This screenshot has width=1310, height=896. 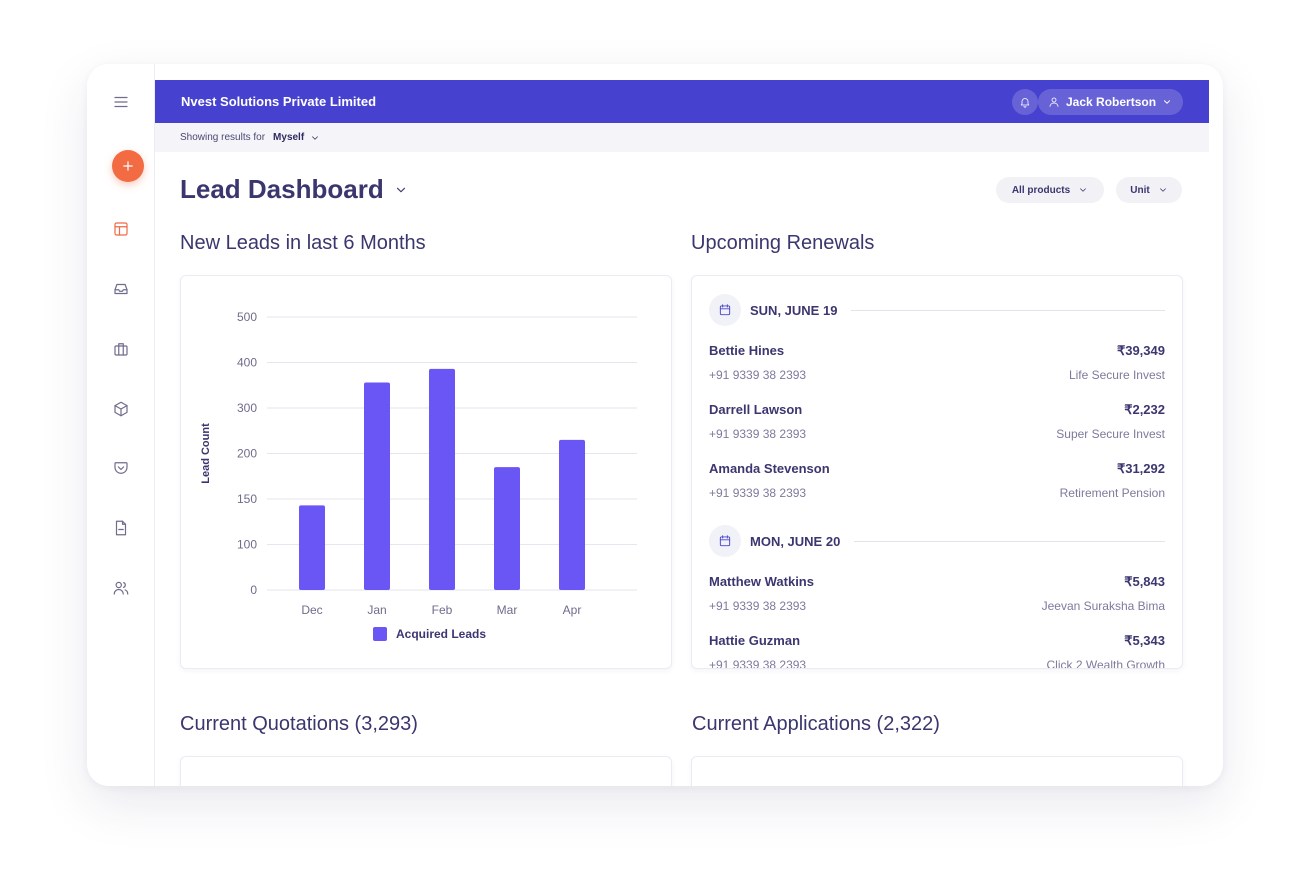 I want to click on results-filter-value: Myself, so click(x=289, y=137).